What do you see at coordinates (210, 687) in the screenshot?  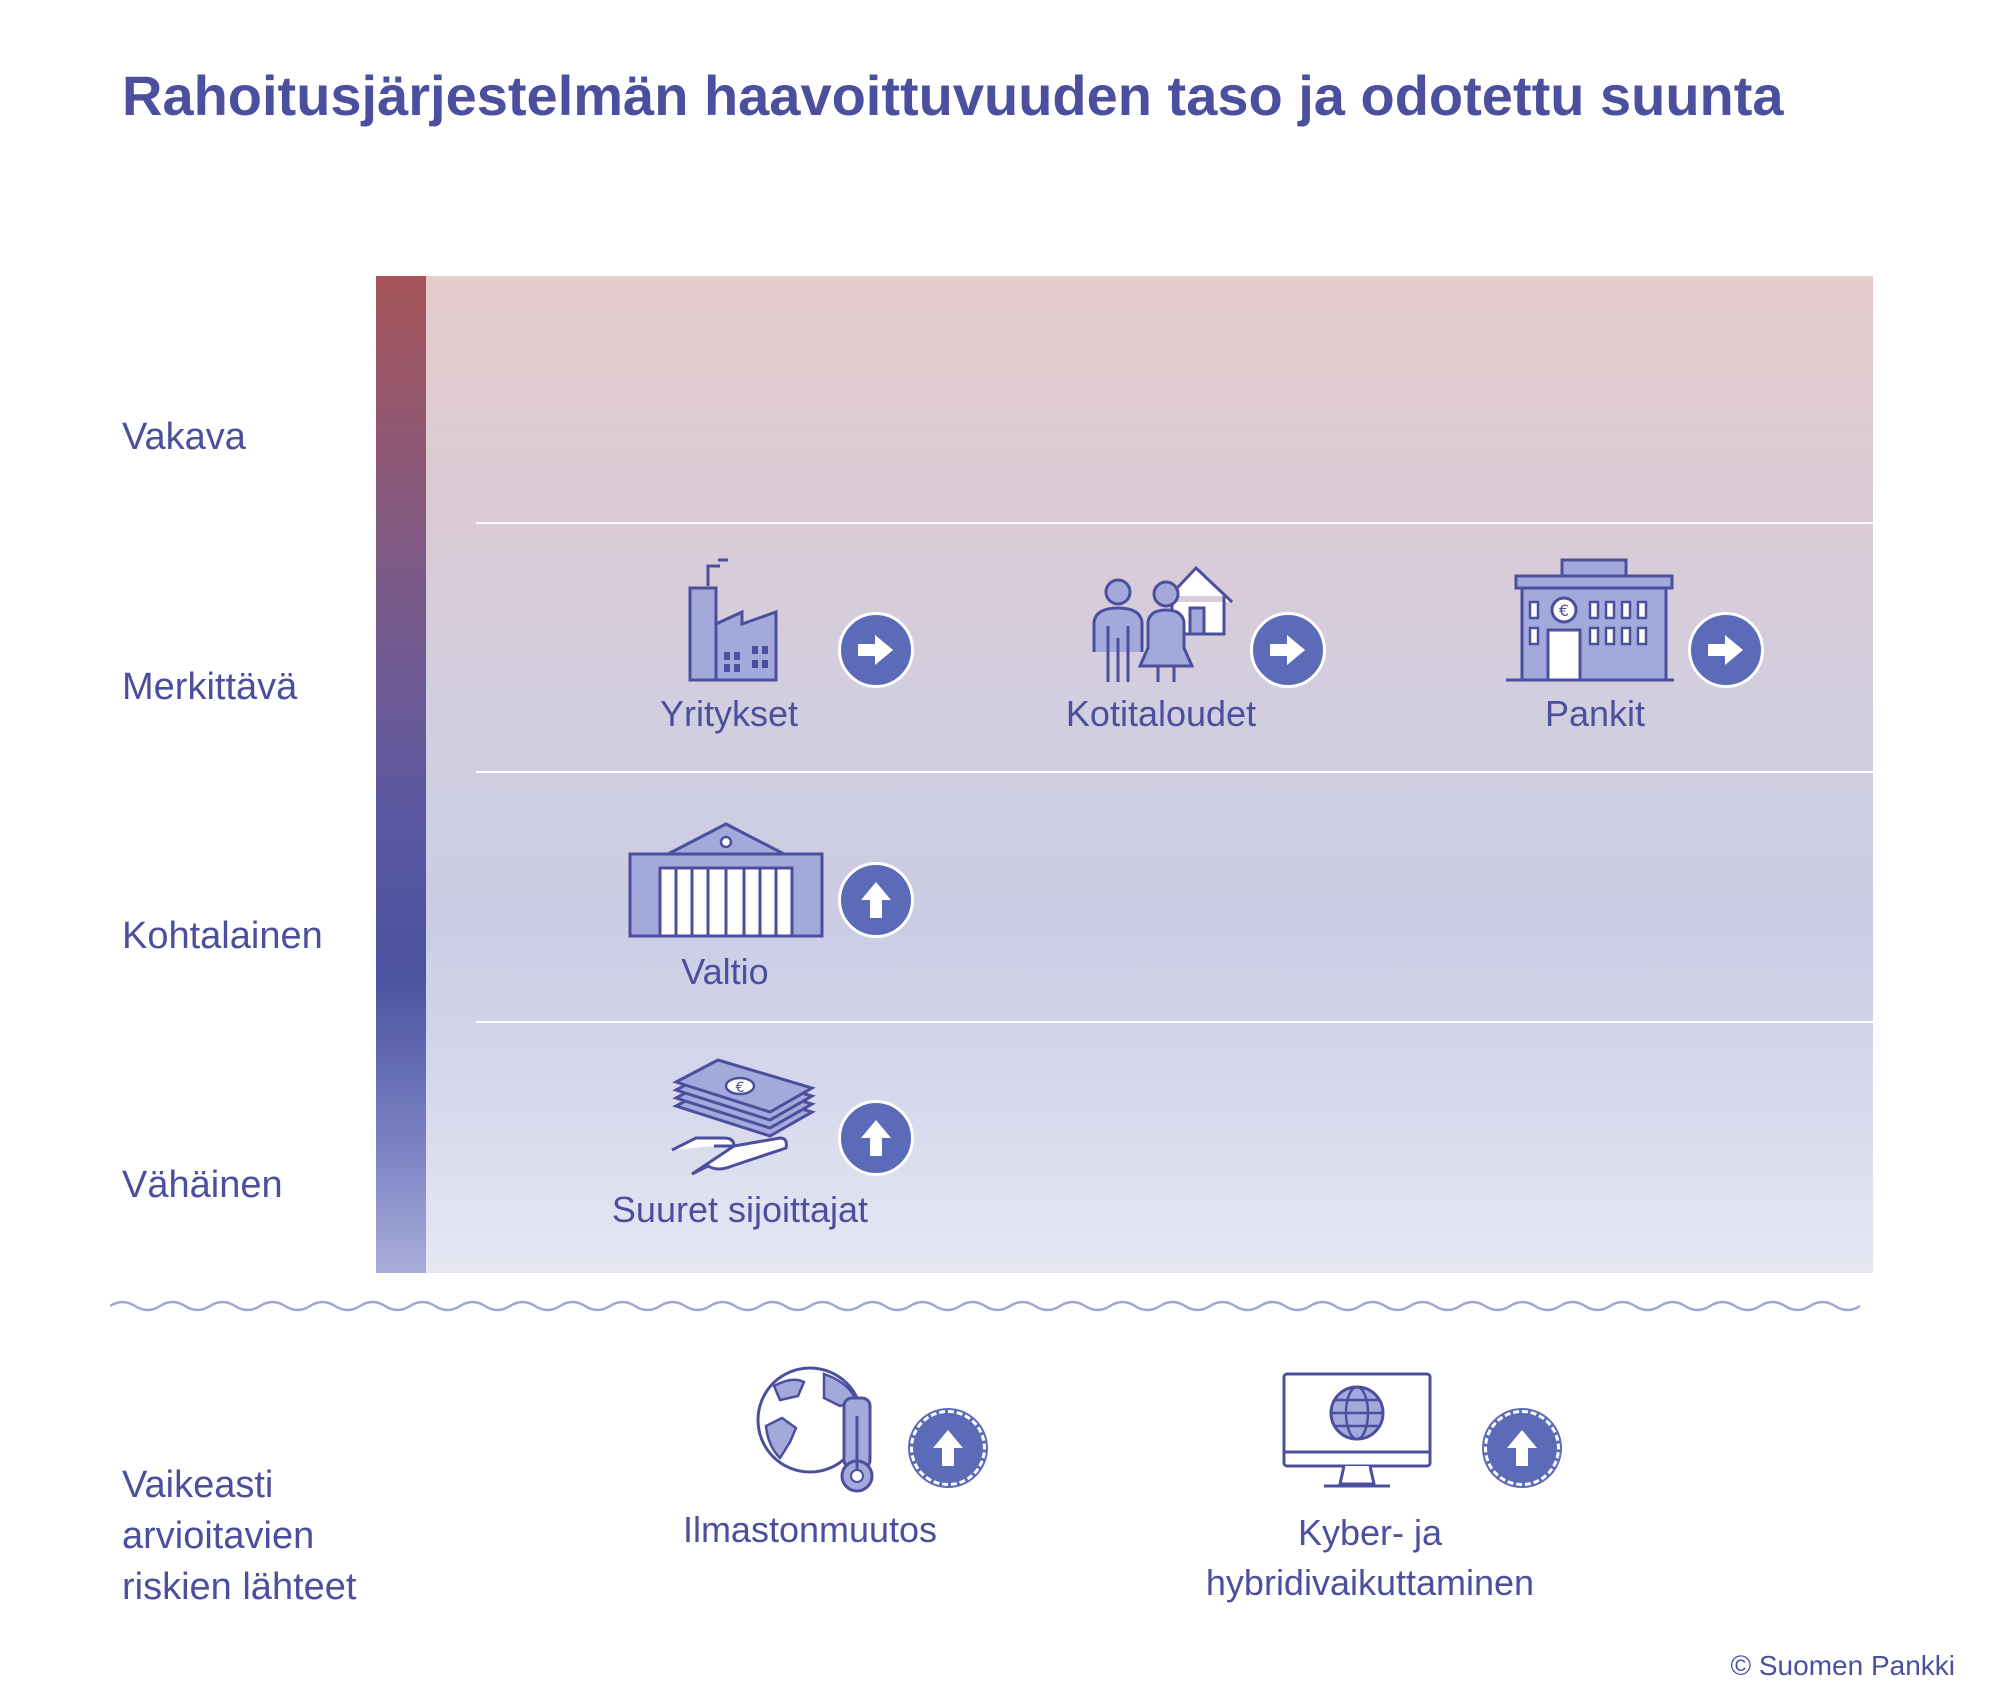 I see `level-label-significant: Merkittävä` at bounding box center [210, 687].